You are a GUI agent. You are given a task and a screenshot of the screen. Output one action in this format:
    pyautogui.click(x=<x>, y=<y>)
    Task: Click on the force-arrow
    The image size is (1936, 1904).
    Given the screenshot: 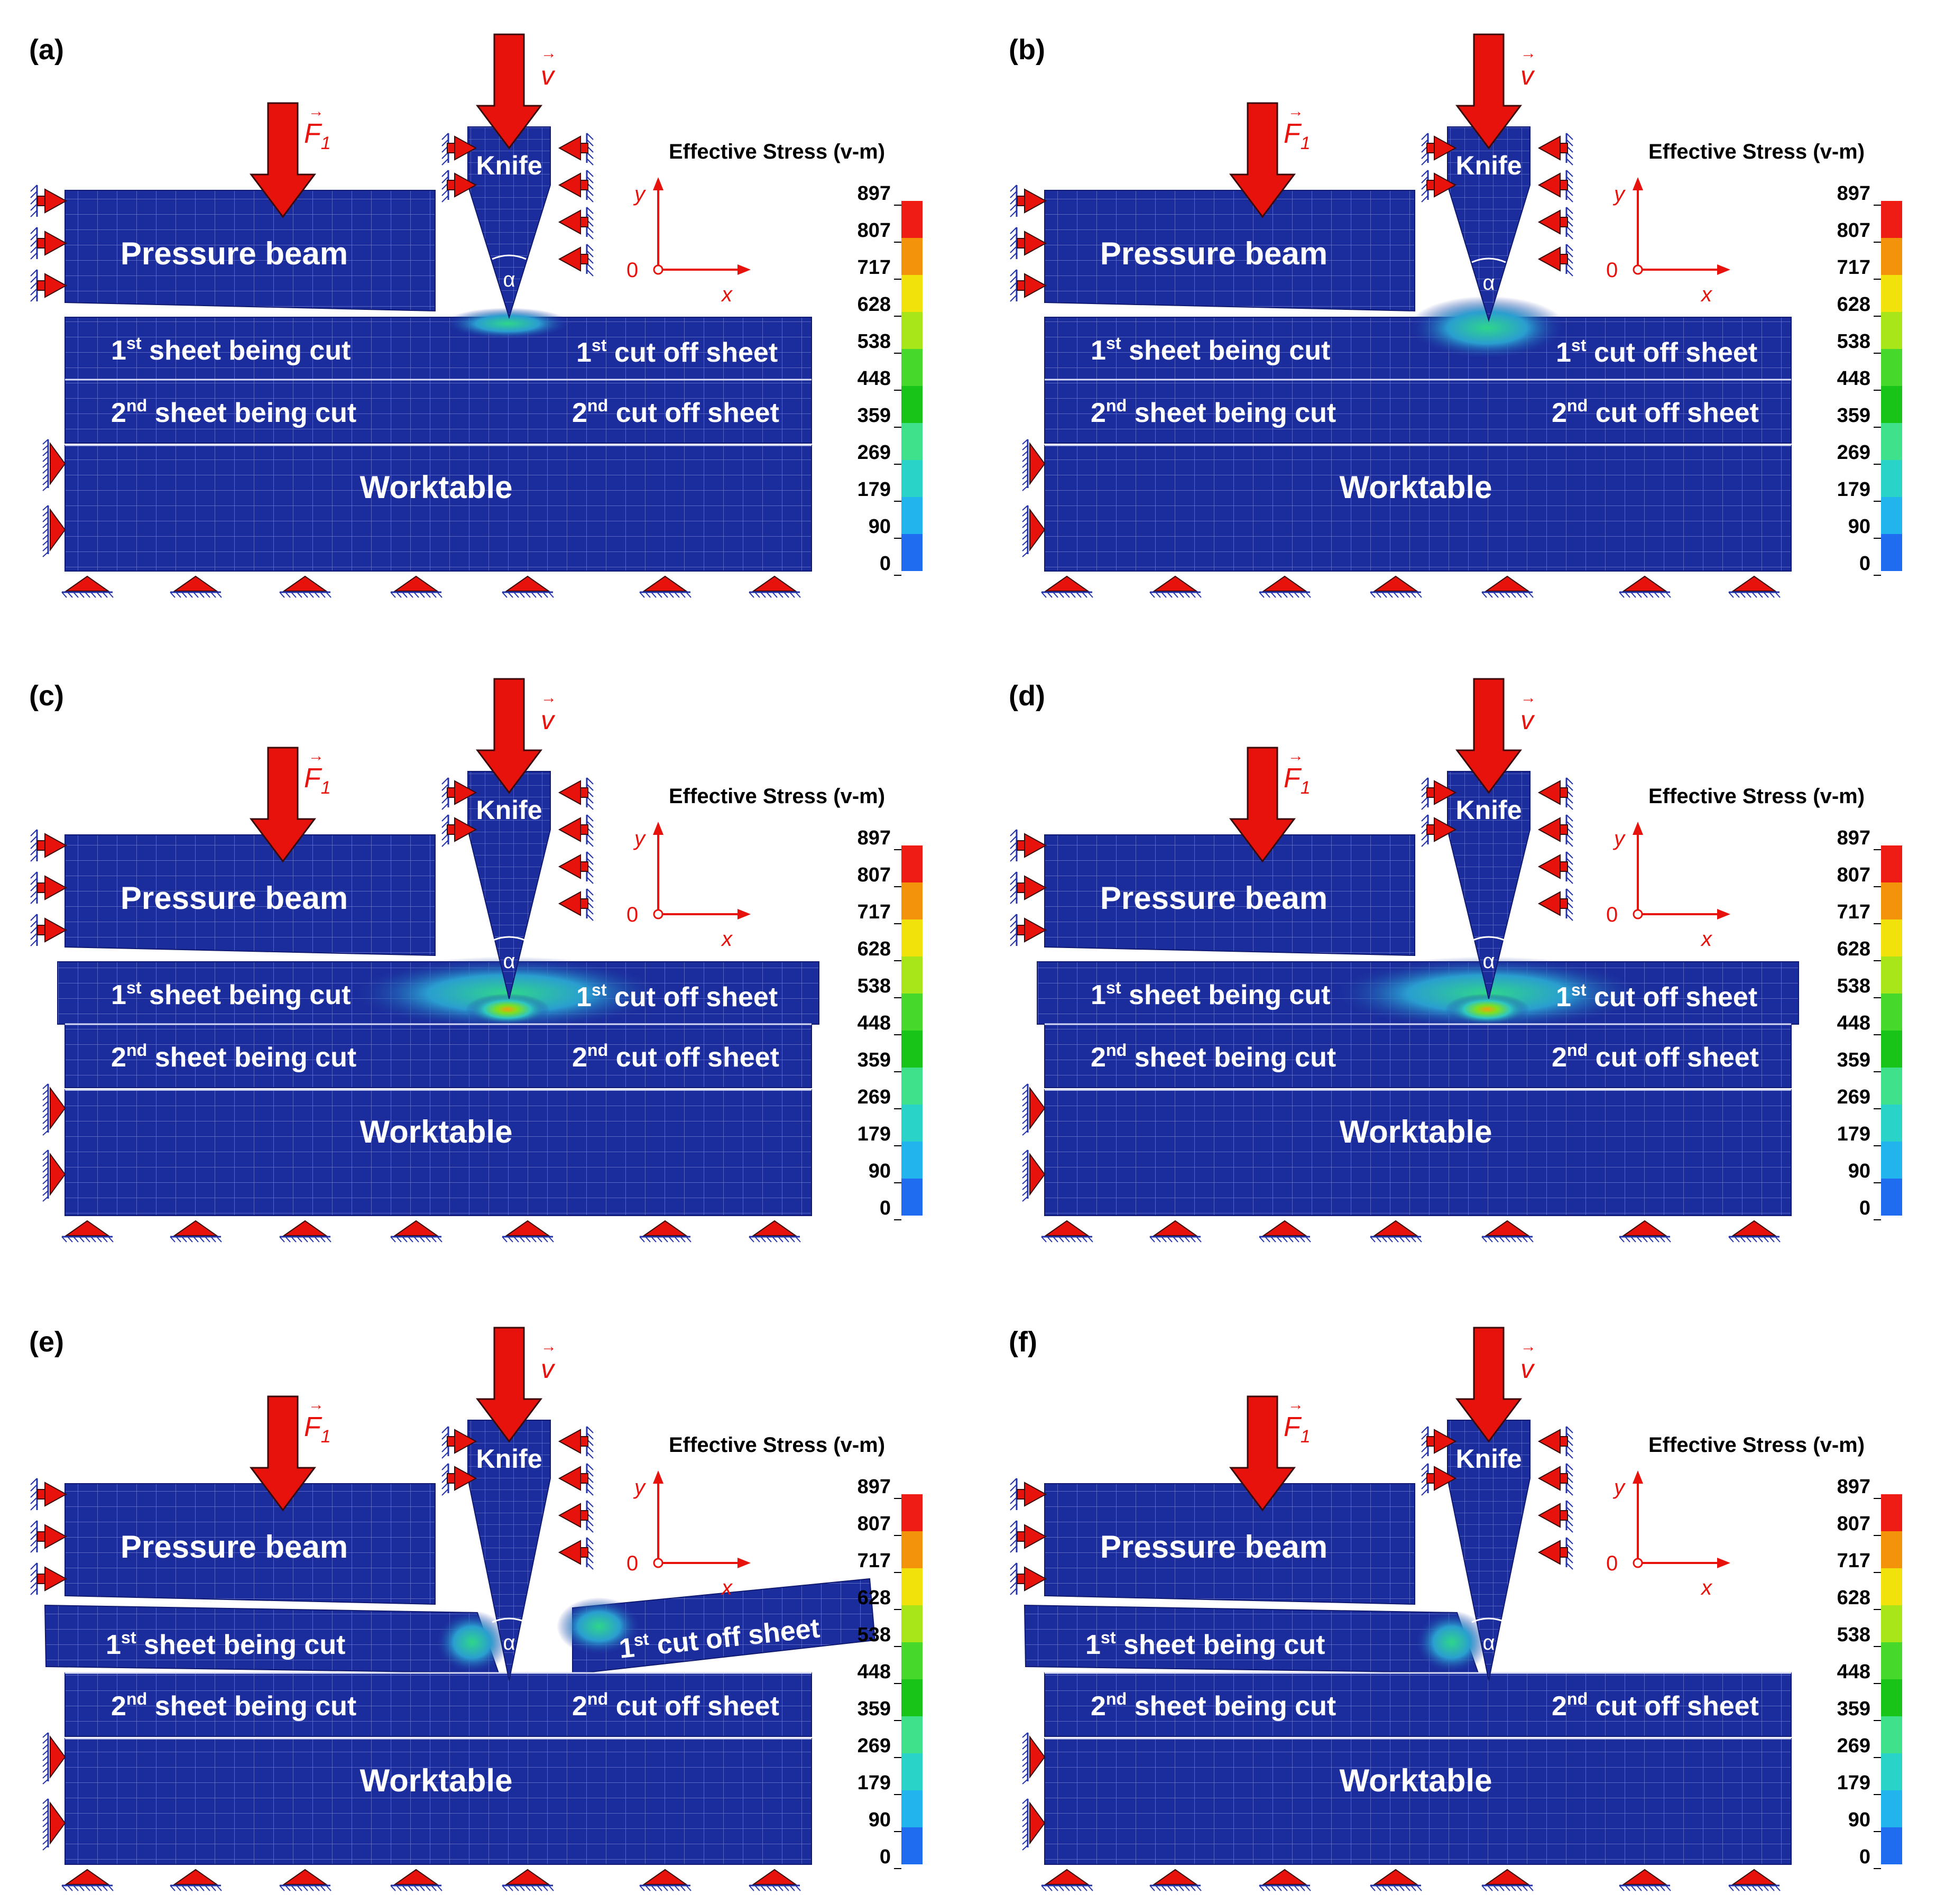 What is the action you would take?
    pyautogui.click(x=1262, y=805)
    